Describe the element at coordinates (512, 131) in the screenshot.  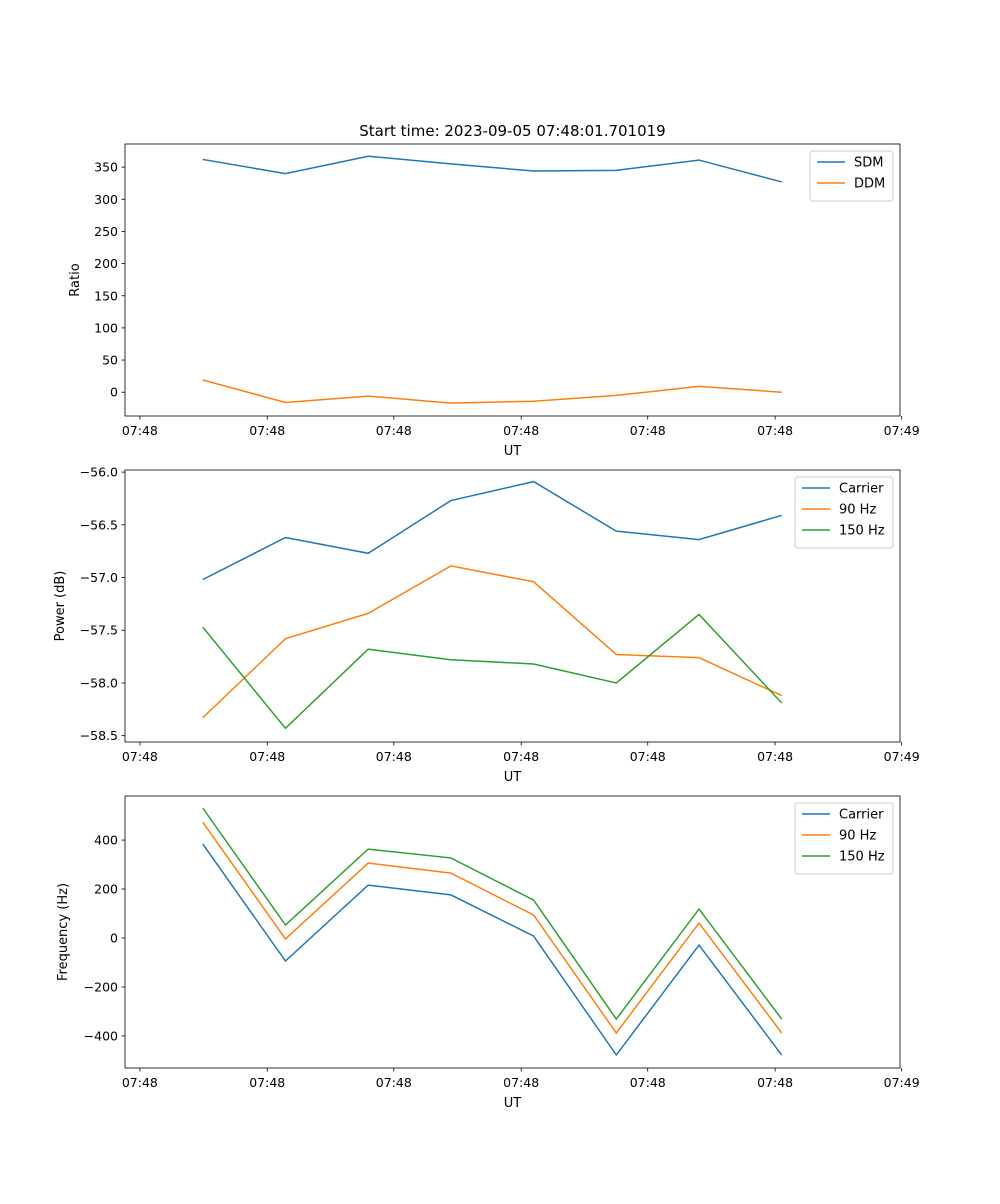
I see `chart-title: Start time: 2023-09-05 07:48:01.701019` at that location.